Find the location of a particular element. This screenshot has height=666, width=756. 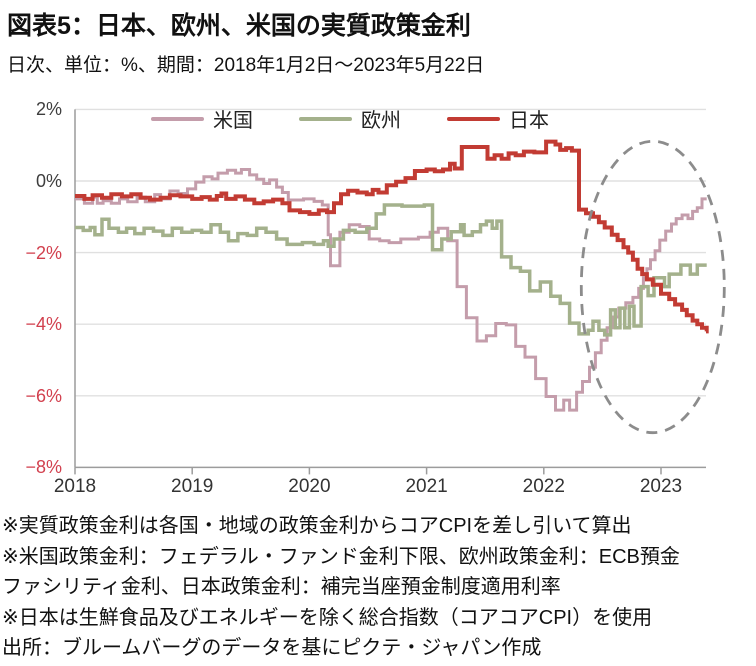

chart-legend: 米国 欧州 日本 is located at coordinates (350, 118).